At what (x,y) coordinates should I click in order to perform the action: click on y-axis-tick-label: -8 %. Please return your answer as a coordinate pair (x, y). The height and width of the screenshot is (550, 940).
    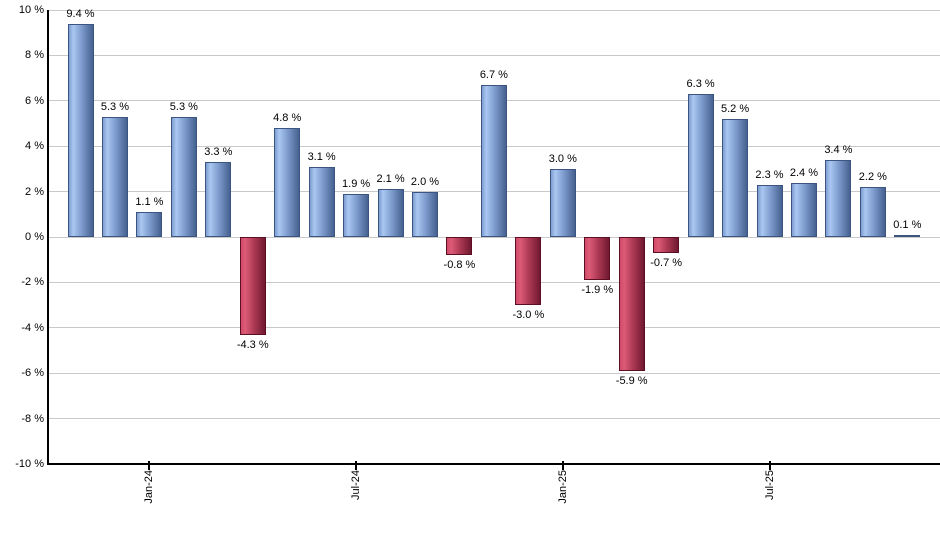
    Looking at the image, I should click on (32, 418).